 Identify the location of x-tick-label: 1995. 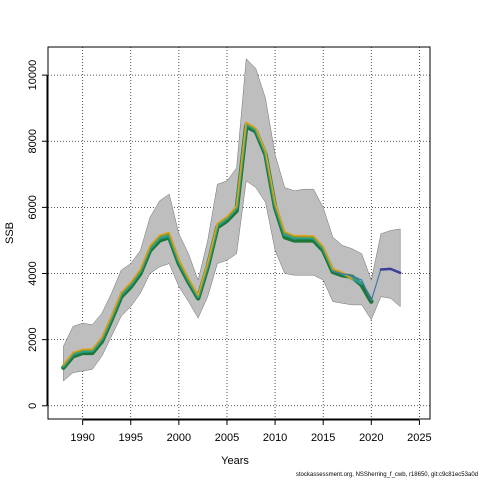
(131, 438).